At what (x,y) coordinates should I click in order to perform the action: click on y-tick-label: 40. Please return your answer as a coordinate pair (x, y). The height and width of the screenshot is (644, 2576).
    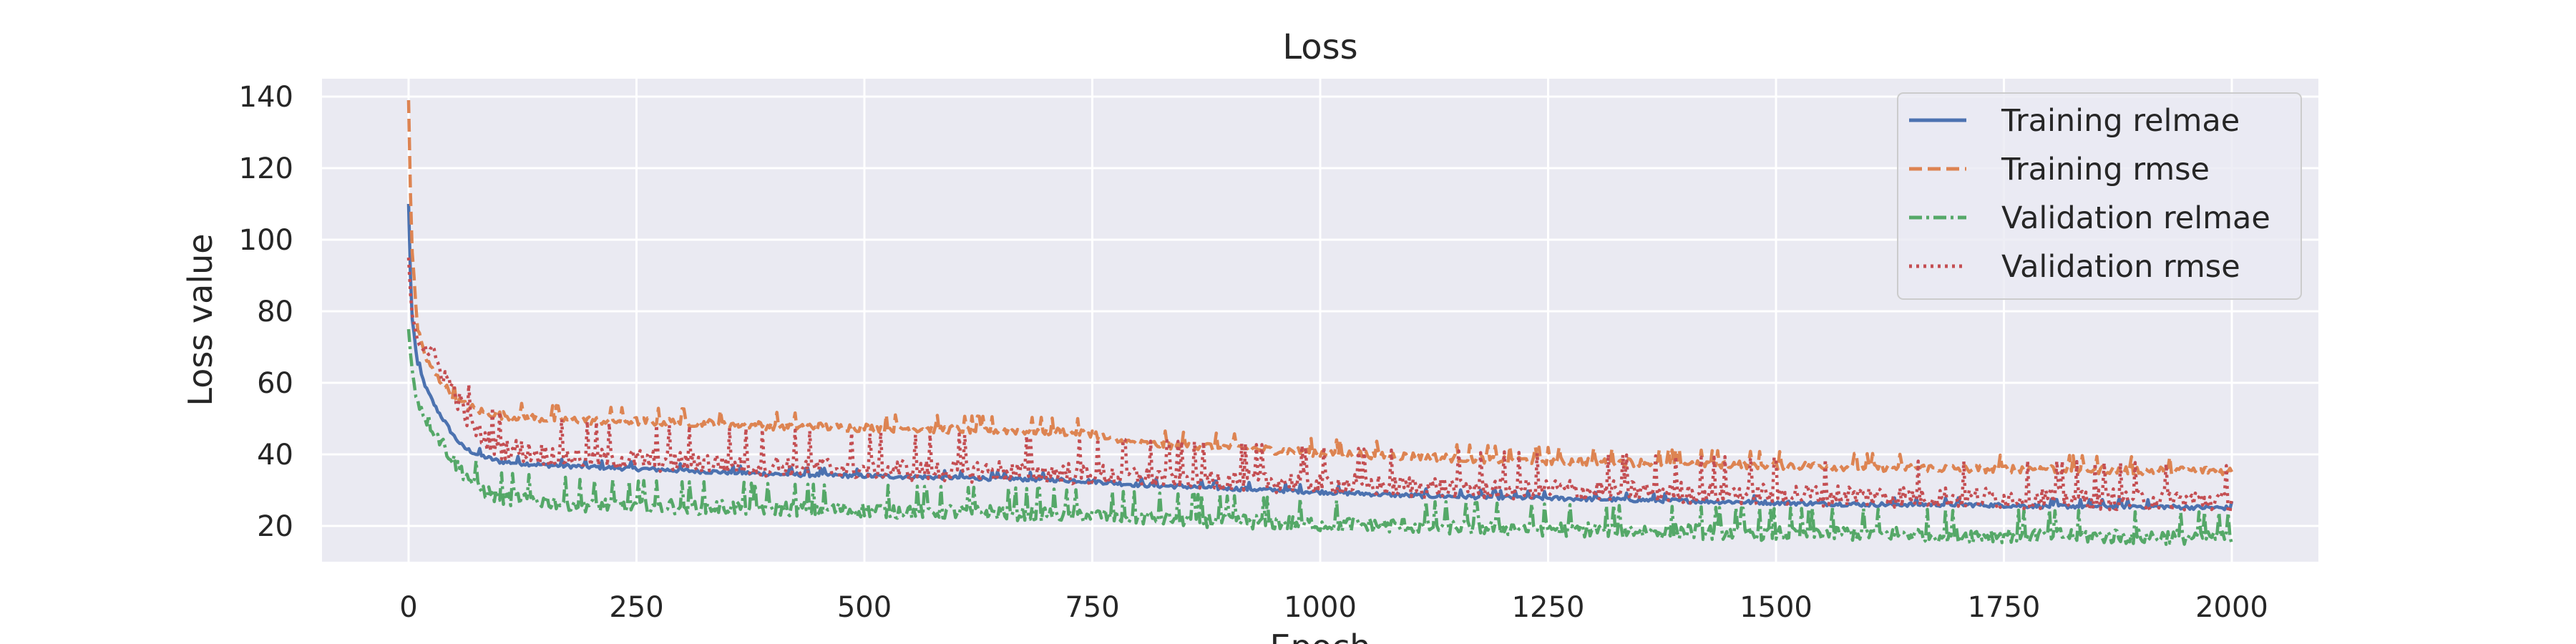
    Looking at the image, I should click on (275, 455).